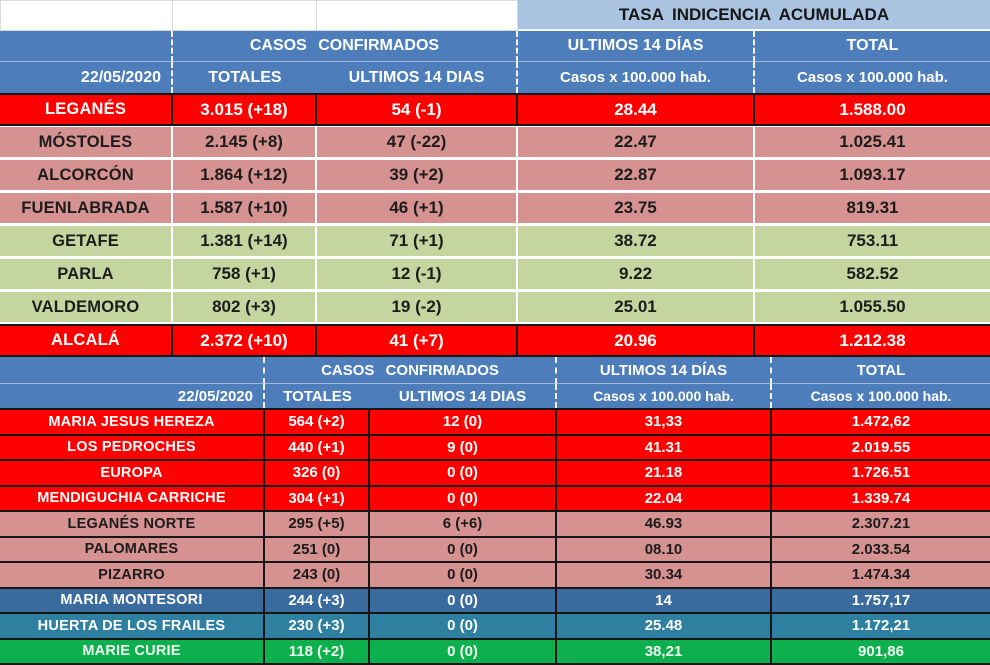 This screenshot has height=665, width=990. What do you see at coordinates (664, 524) in the screenshot?
I see `tasa-14-dias-value: 46.93` at bounding box center [664, 524].